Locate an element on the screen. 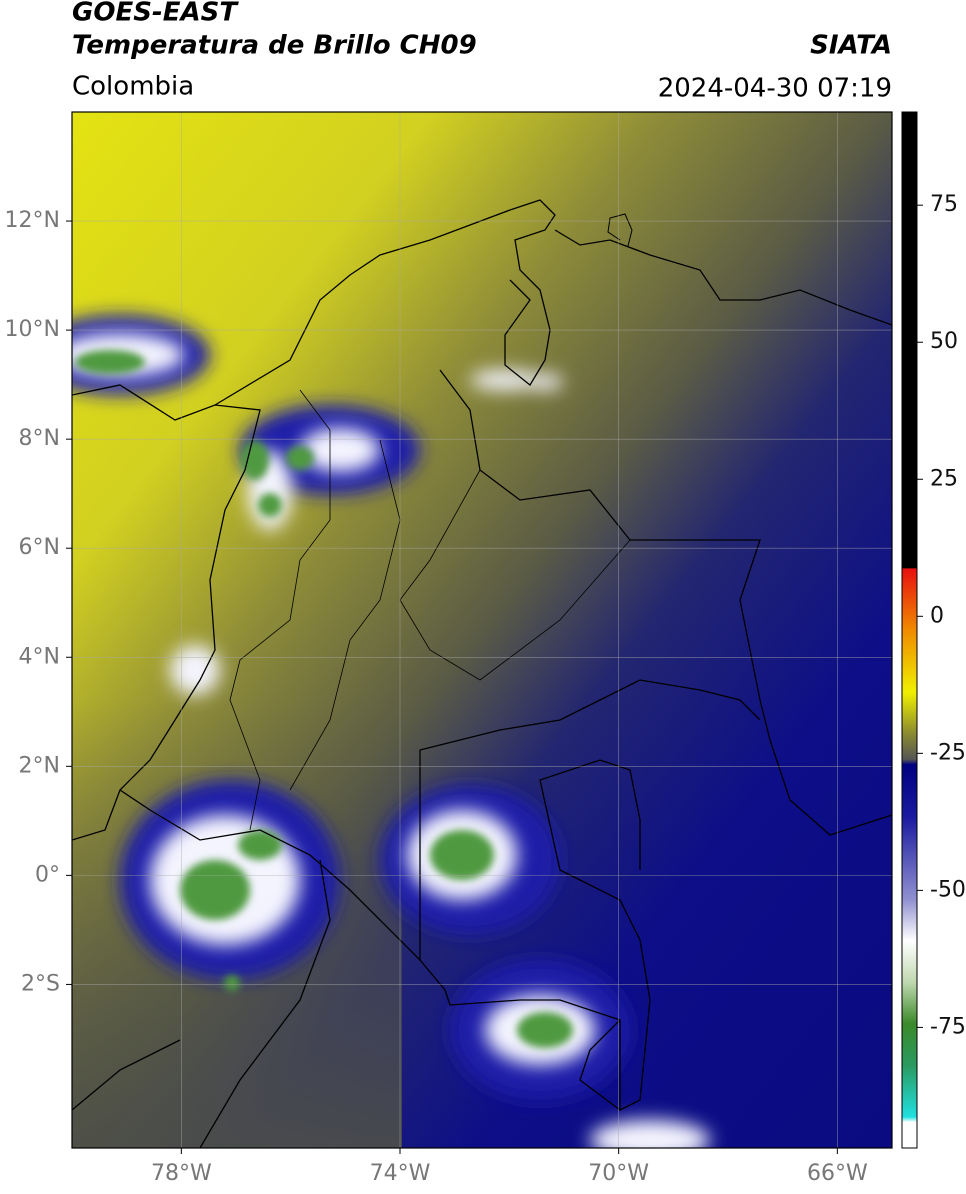 The image size is (966, 1194). colorbar-tick-label: -75 is located at coordinates (948, 1026).